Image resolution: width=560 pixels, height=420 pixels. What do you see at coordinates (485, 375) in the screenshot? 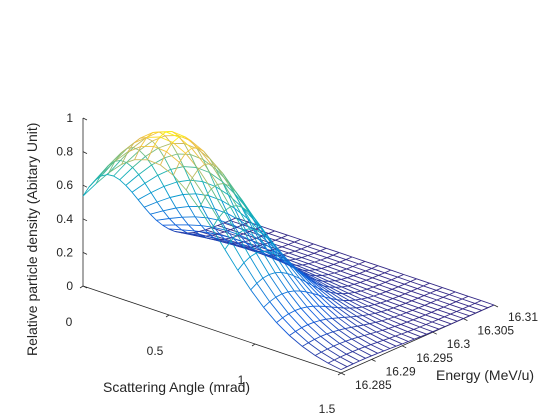
I see `y-axis-label: Energy (MeV/u)` at bounding box center [485, 375].